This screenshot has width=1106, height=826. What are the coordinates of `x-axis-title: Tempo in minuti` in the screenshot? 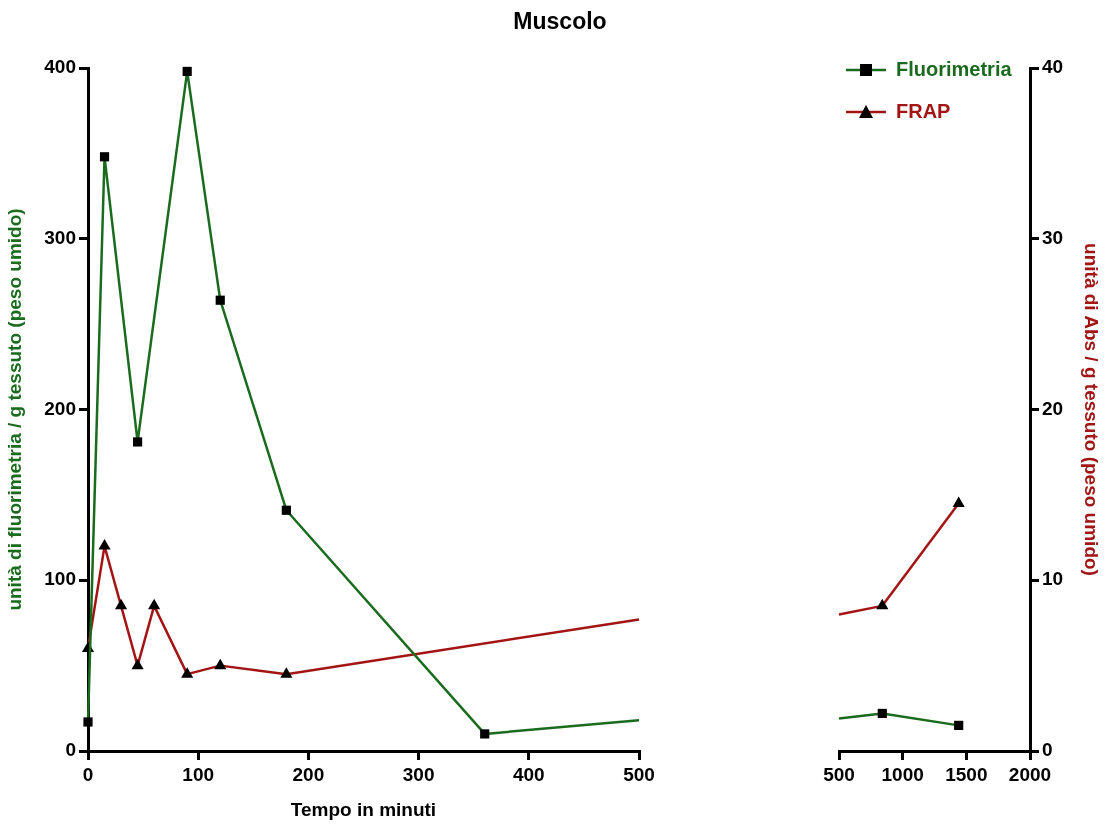 It's located at (363, 809).